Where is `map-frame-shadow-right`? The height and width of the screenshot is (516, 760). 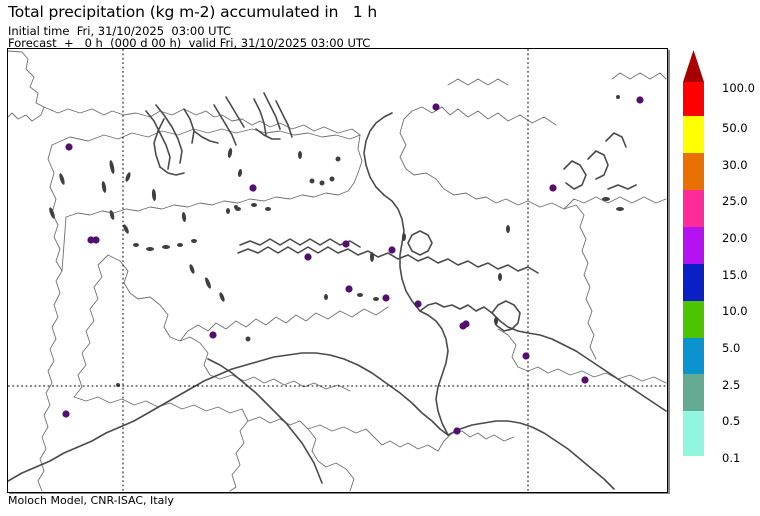
map-frame-shadow-right is located at coordinates (669, 272).